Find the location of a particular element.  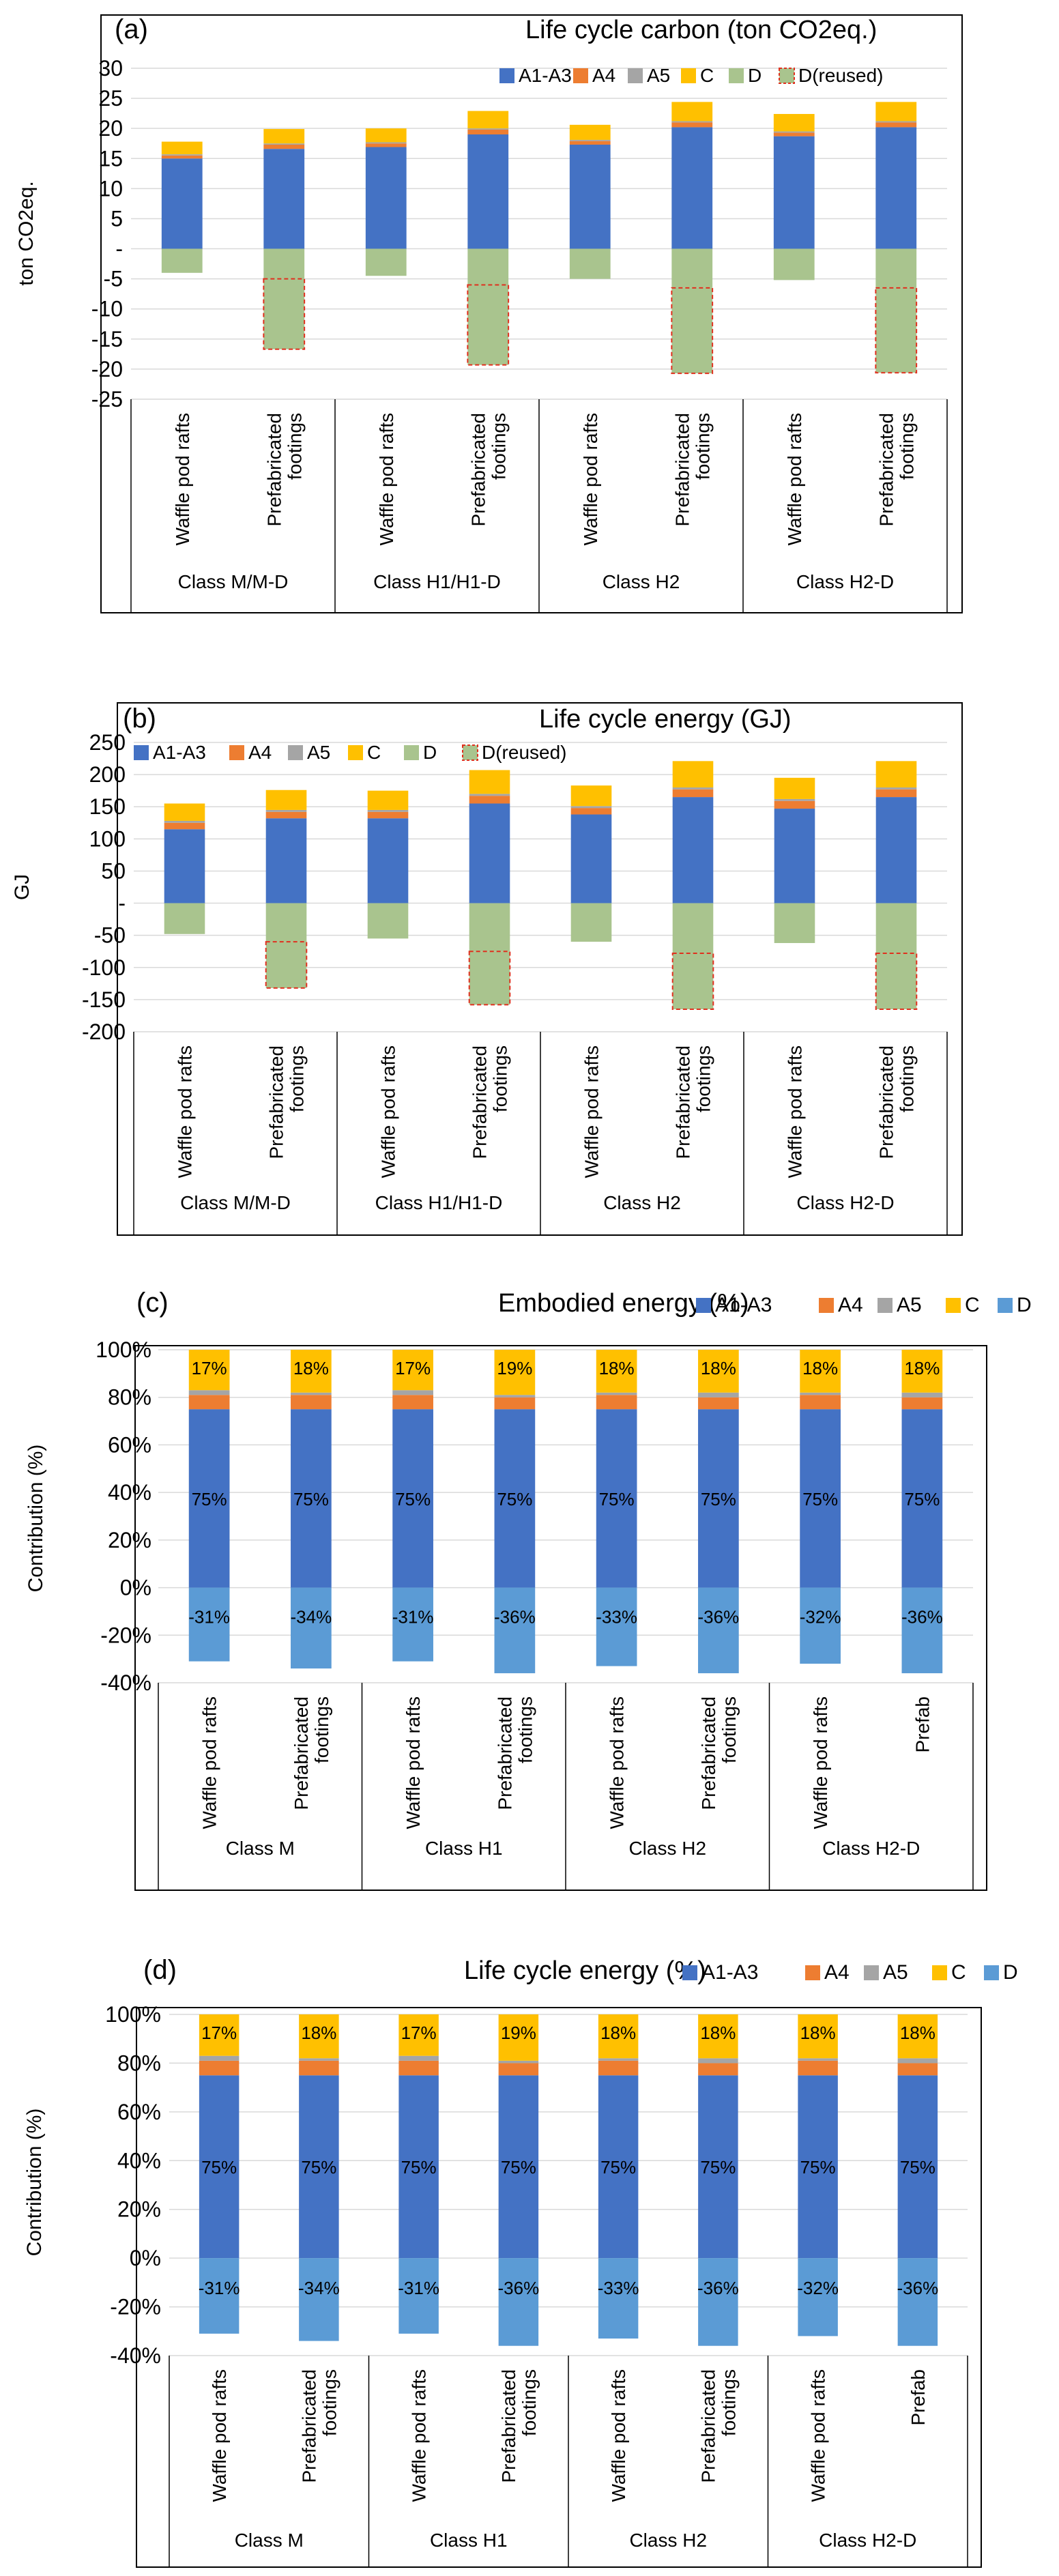

bar-segment-d-reused is located at coordinates (692, 331).